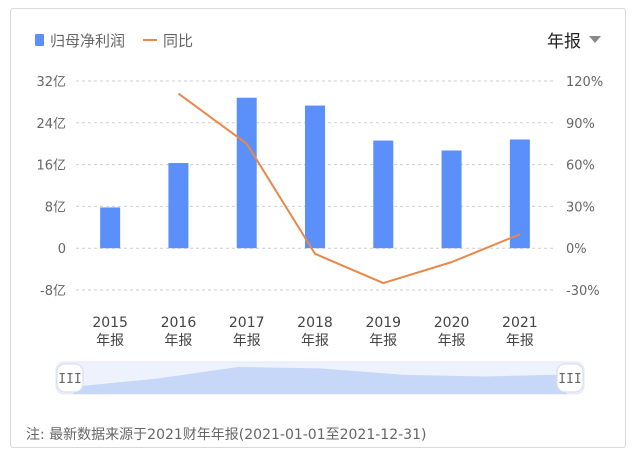 The image size is (640, 458). Describe the element at coordinates (51, 124) in the screenshot. I see `y-left-tick-label: 24亿` at that location.